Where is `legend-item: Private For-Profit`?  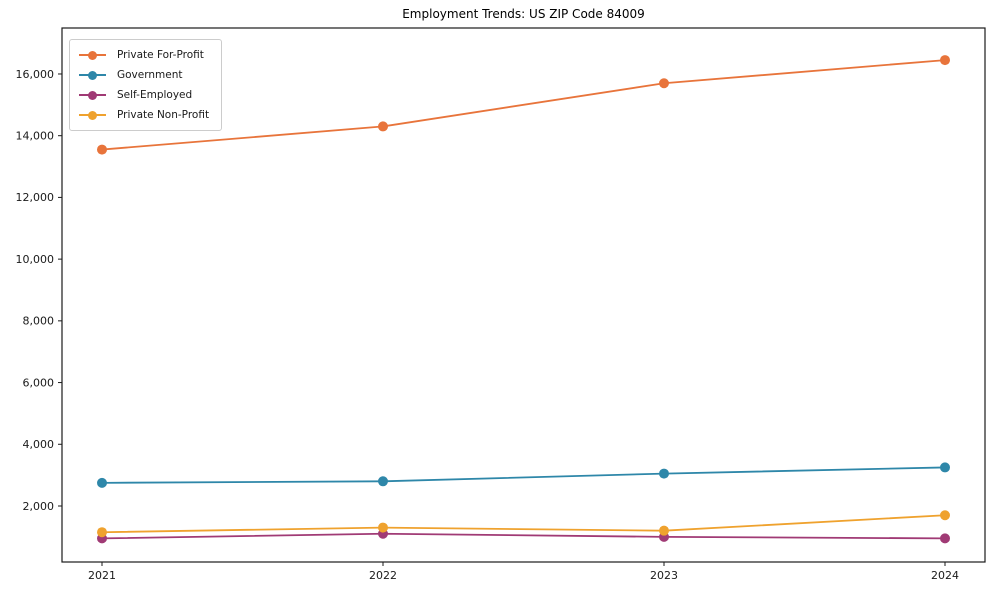 legend-item: Private For-Profit is located at coordinates (144, 55).